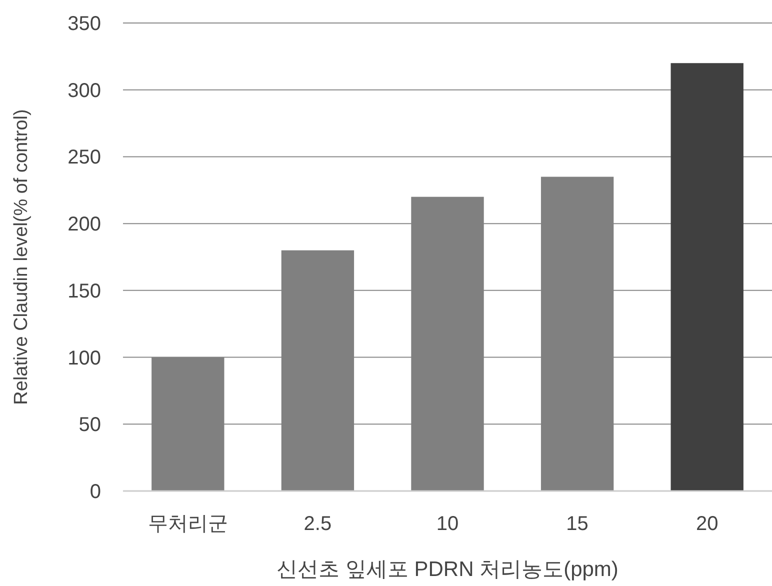  Describe the element at coordinates (707, 524) in the screenshot. I see `x-tick-label: 20` at that location.